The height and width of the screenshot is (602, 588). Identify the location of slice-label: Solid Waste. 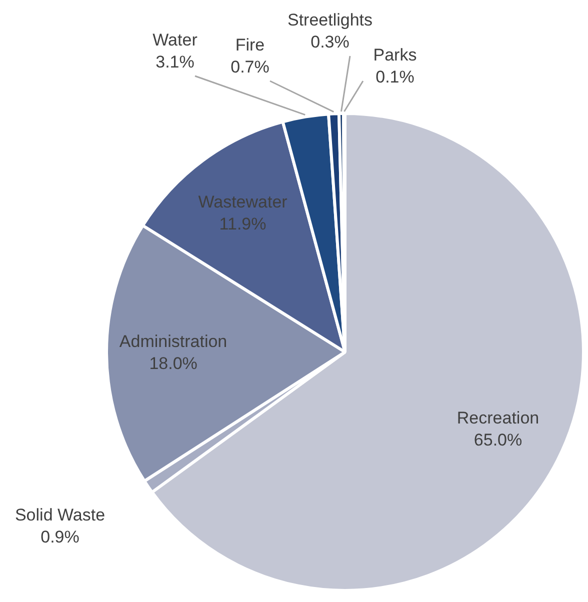
(60, 515).